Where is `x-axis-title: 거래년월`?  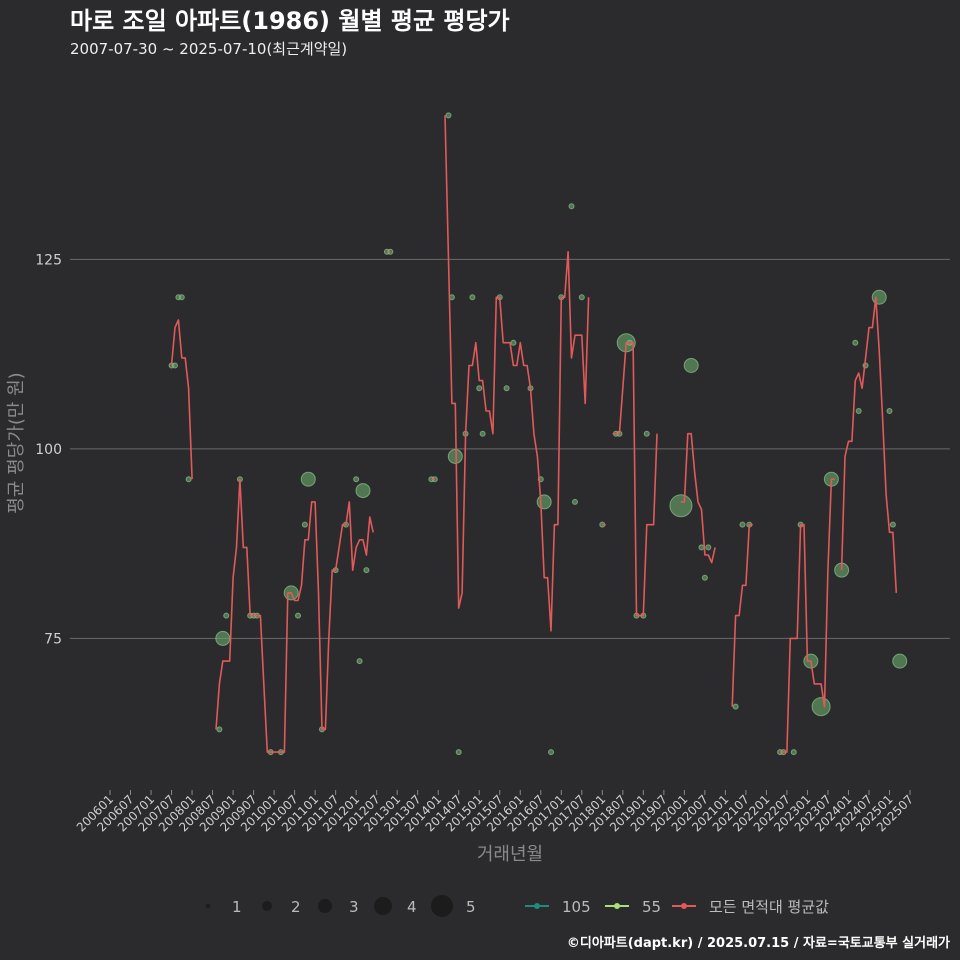
x-axis-title: 거래년월 is located at coordinates (510, 854).